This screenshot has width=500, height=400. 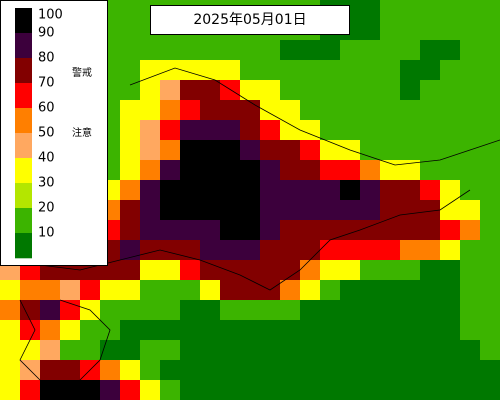 What do you see at coordinates (46, 133) in the screenshot?
I see `legend-tick-label: 50` at bounding box center [46, 133].